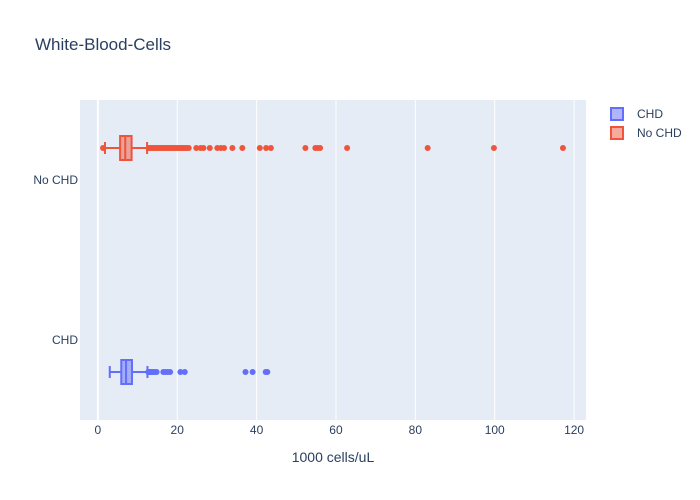  I want to click on box-trace-chd, so click(189, 372).